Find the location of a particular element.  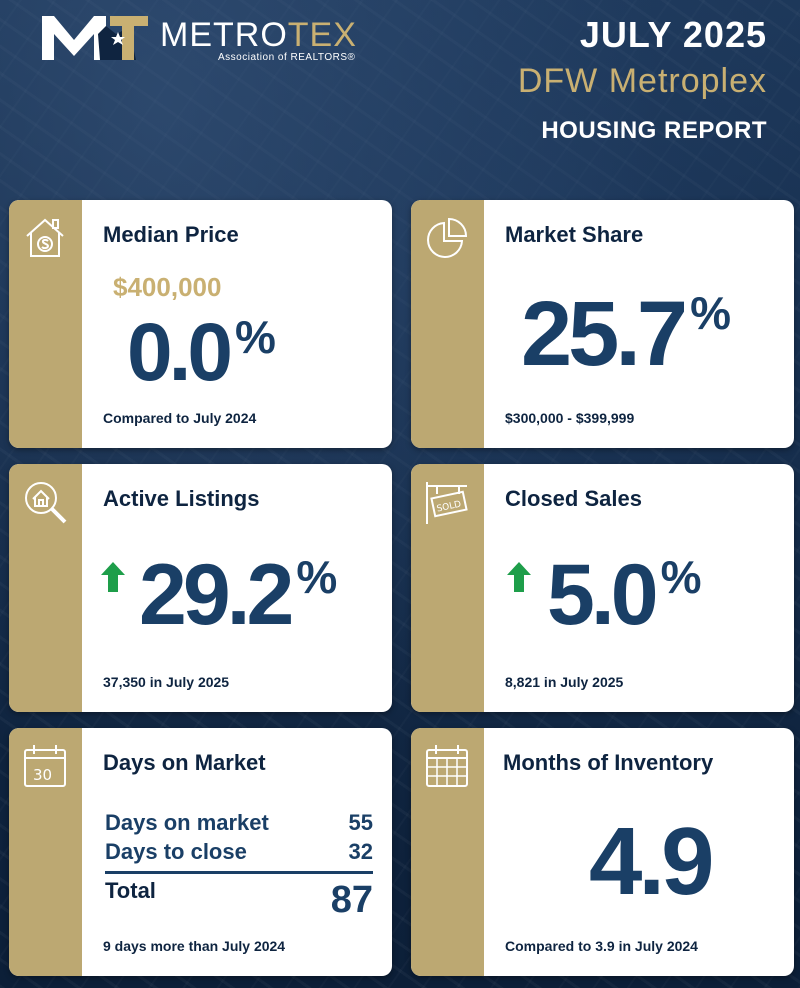

days-row-label: Days on market is located at coordinates (187, 822).